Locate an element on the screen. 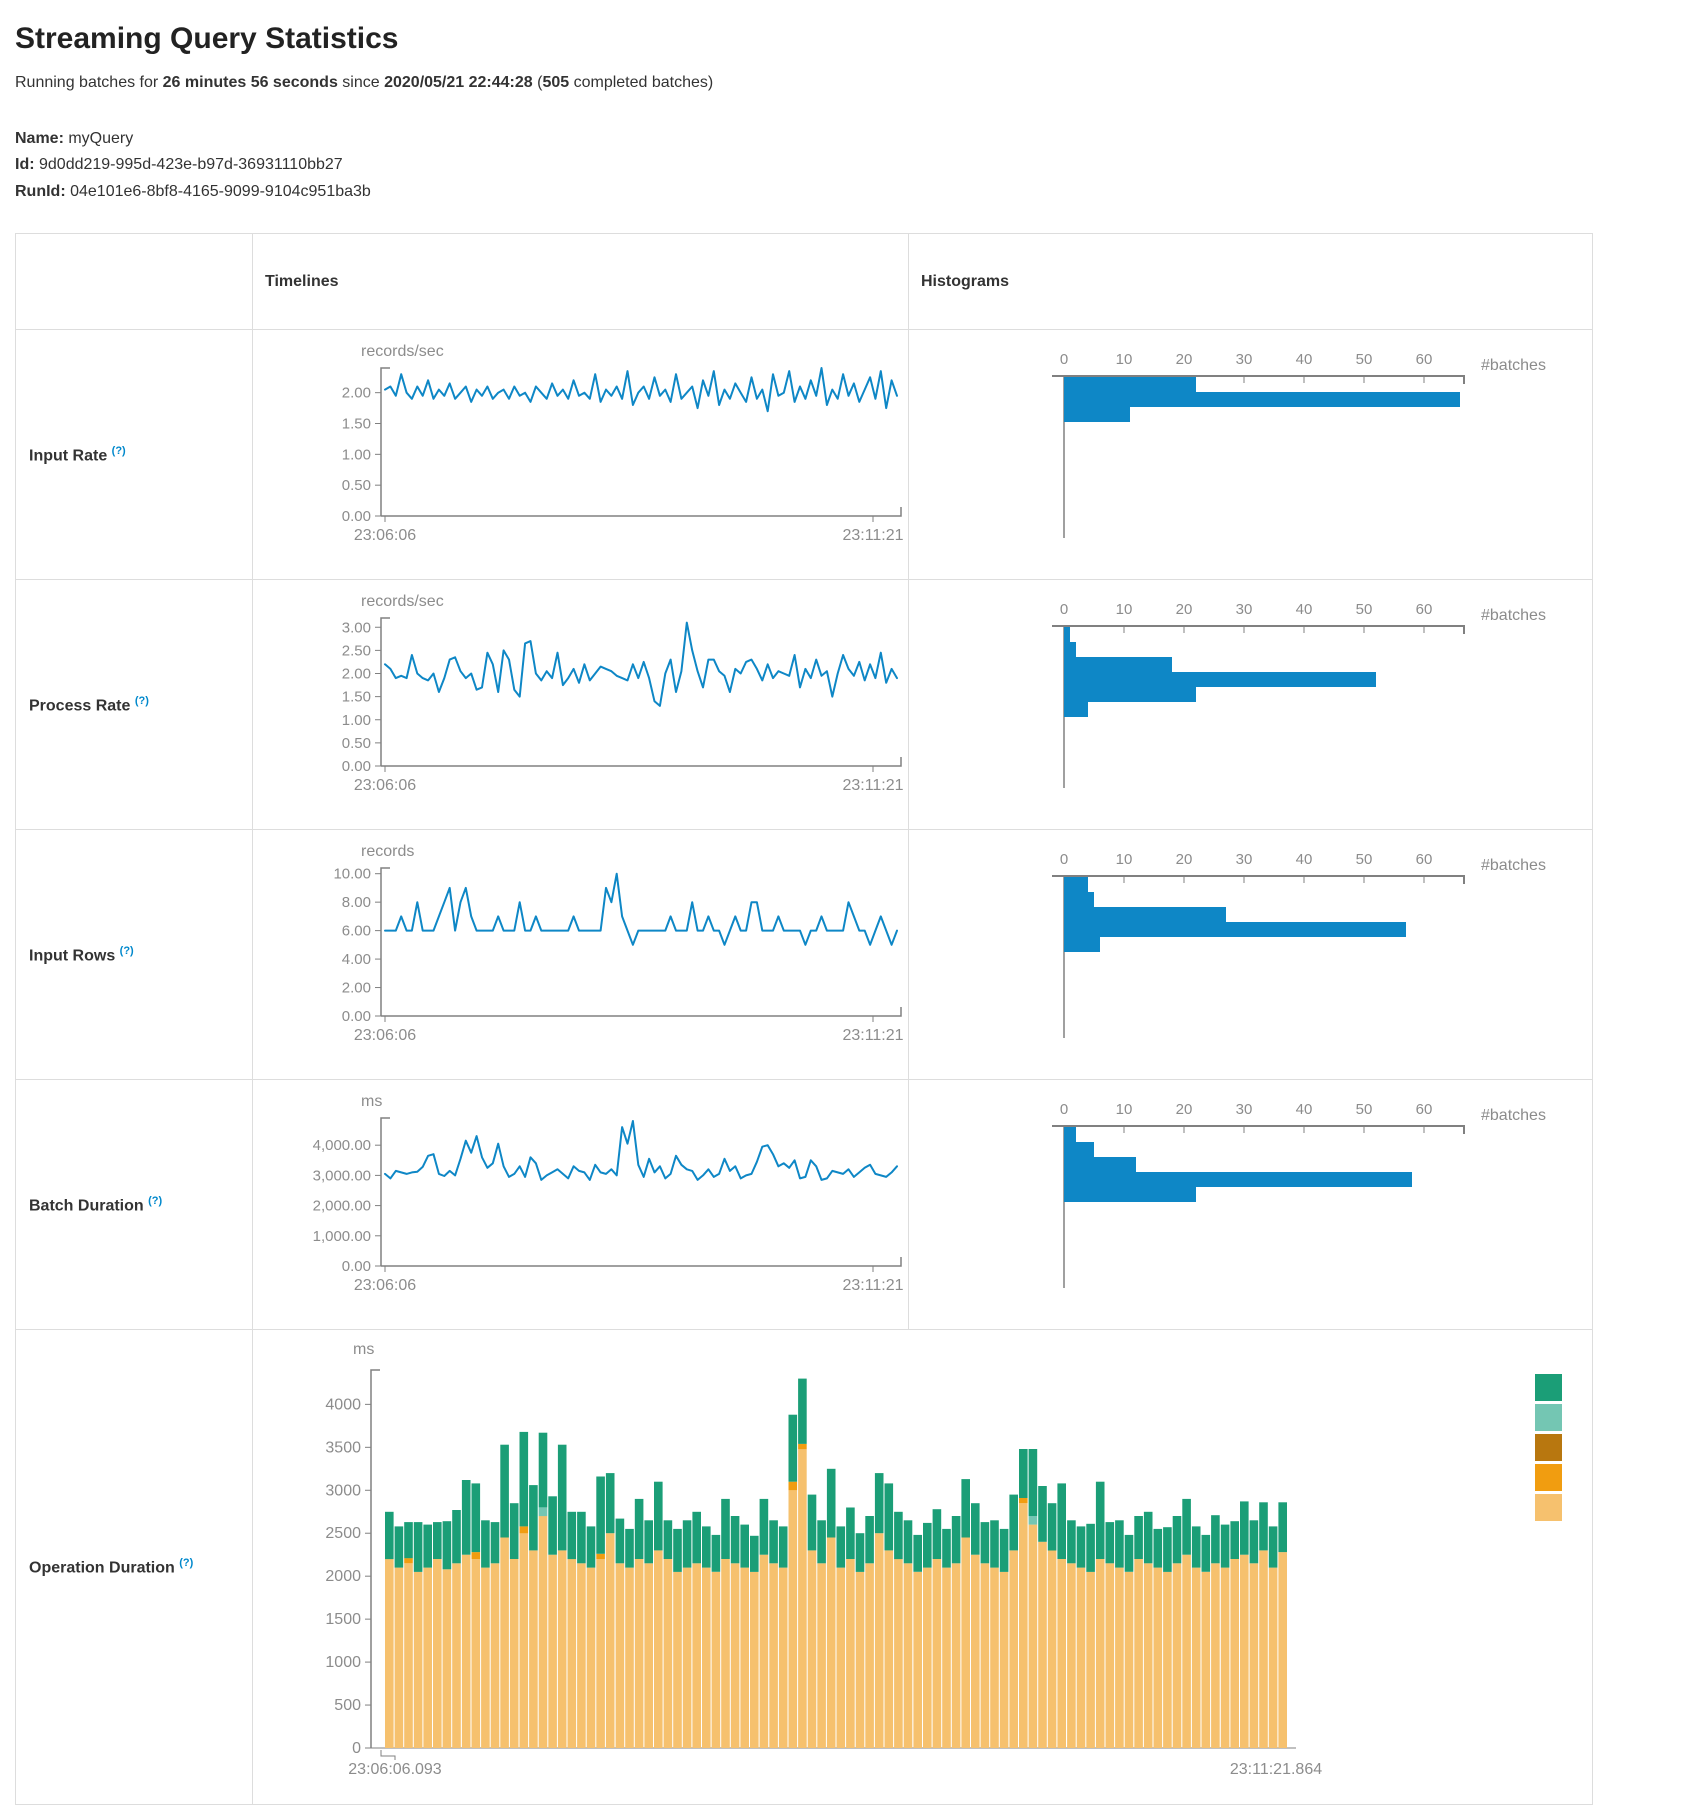  input-rate-help-icon: (?) is located at coordinates (118, 450).